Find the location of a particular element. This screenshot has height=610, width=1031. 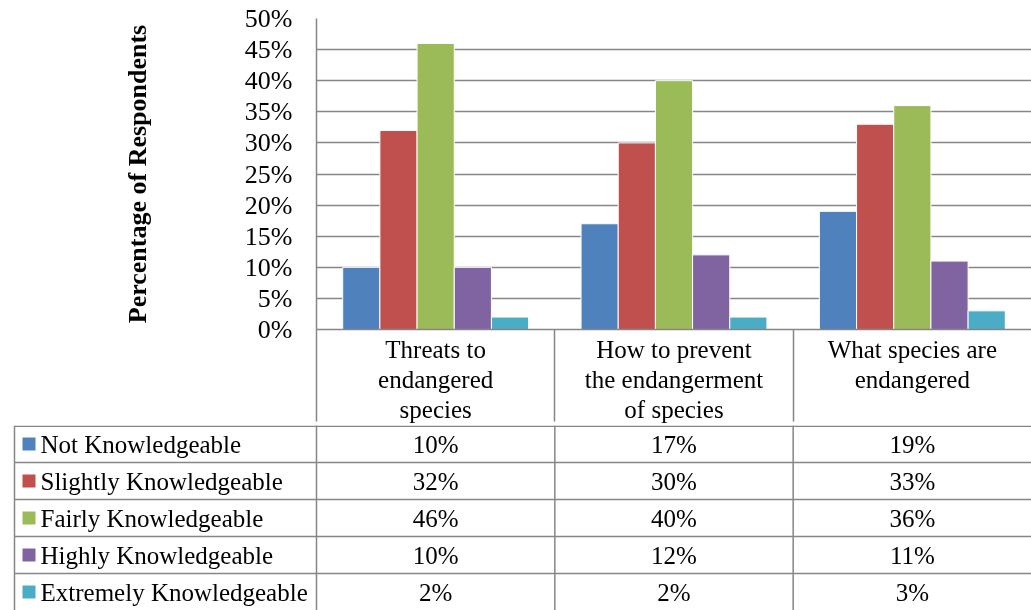

data-label: 12% is located at coordinates (674, 555).